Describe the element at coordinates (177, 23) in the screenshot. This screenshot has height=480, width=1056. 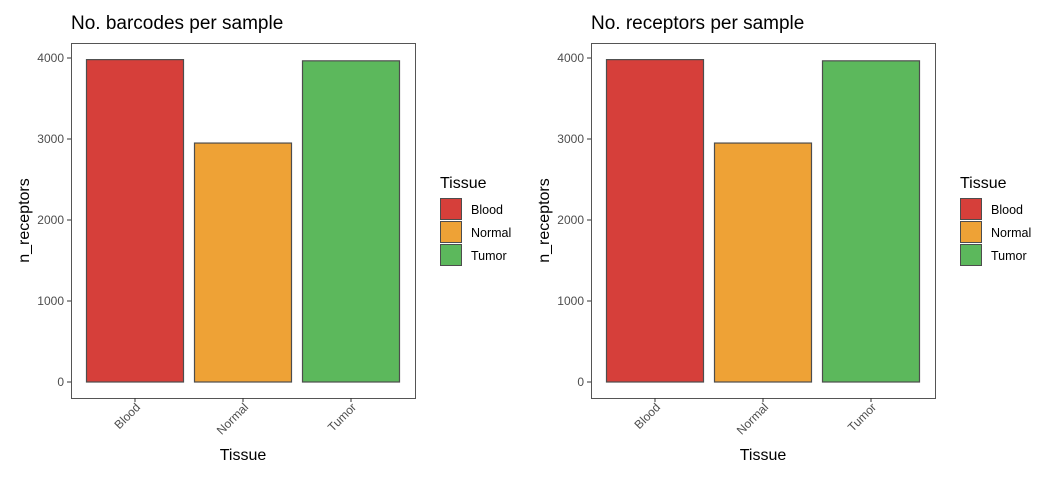
I see `chart-title: No. barcodes per sample` at that location.